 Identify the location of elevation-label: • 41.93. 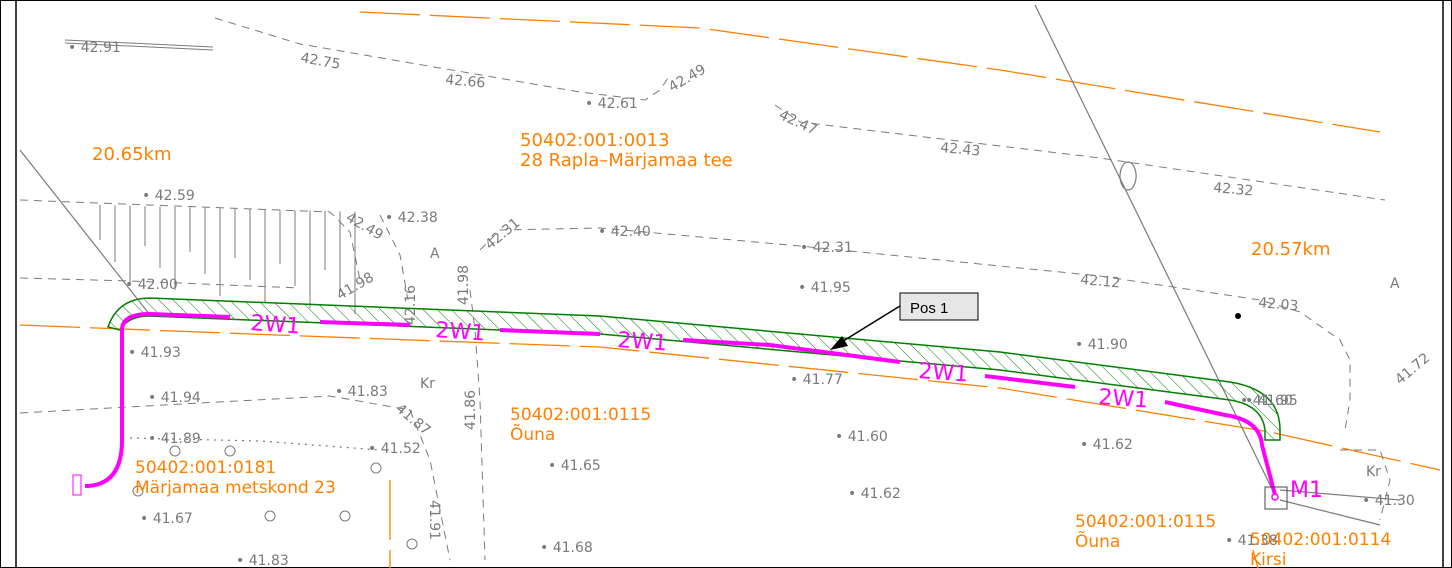
(154, 353).